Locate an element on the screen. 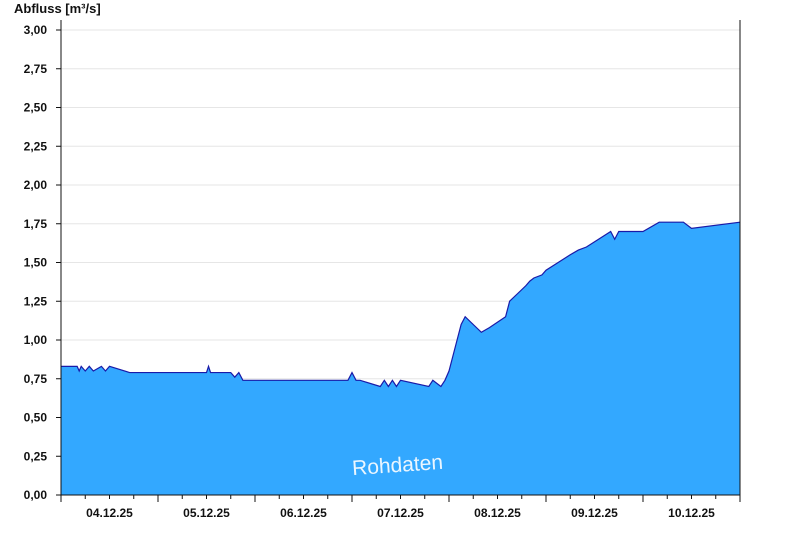 Image resolution: width=800 pixels, height=550 pixels. y-tick-label: 2,00 is located at coordinates (36, 185).